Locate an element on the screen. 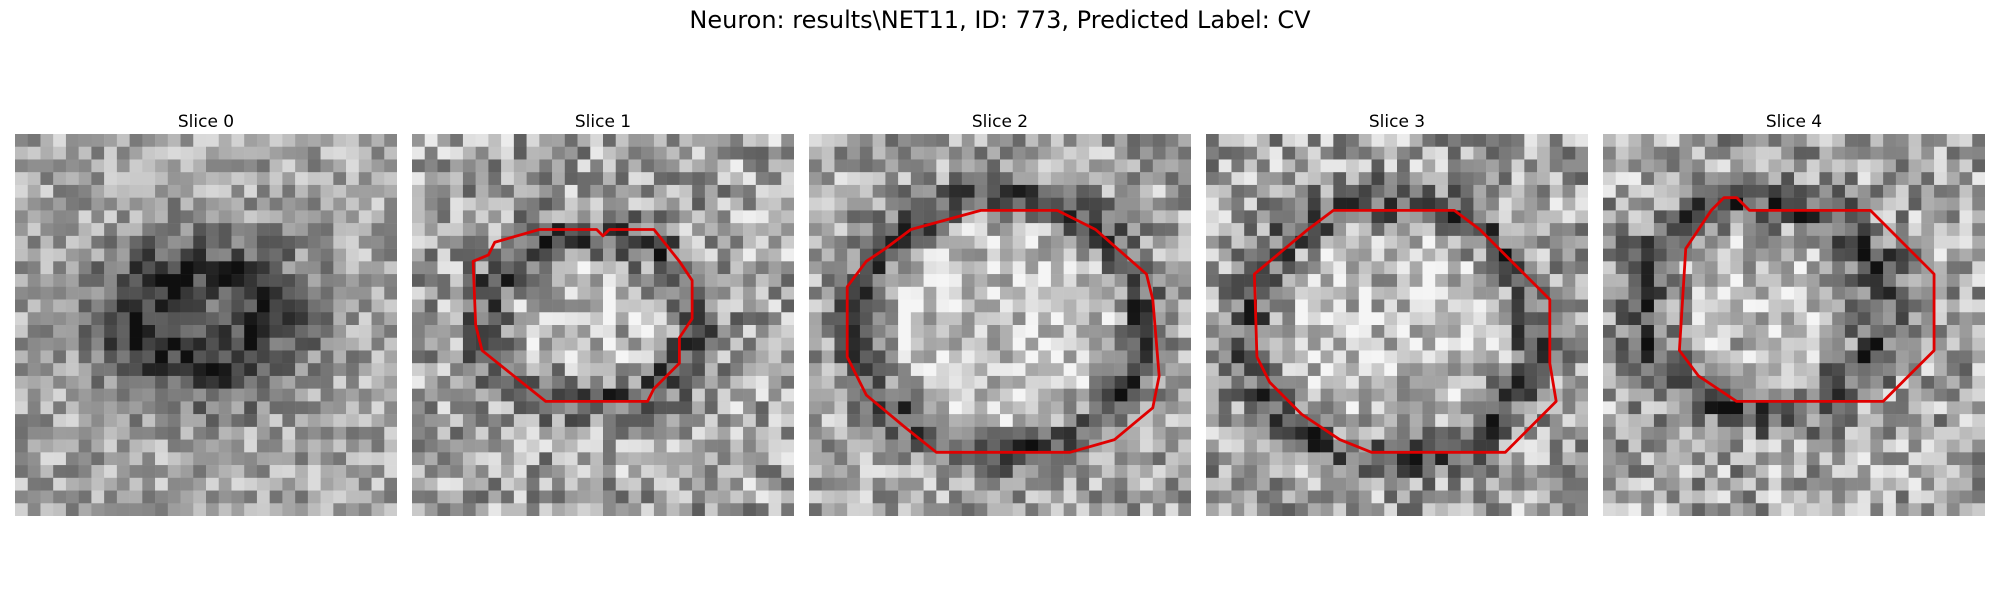  slice-title: Slice 2 is located at coordinates (1000, 122).